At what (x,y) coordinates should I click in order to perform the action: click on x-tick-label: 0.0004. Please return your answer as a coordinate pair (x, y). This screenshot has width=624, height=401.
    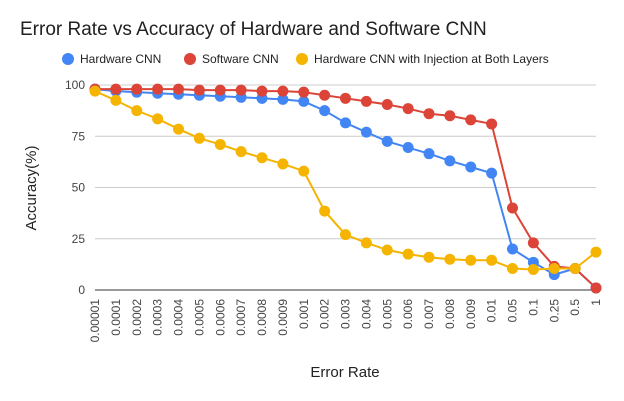
    Looking at the image, I should click on (179, 317).